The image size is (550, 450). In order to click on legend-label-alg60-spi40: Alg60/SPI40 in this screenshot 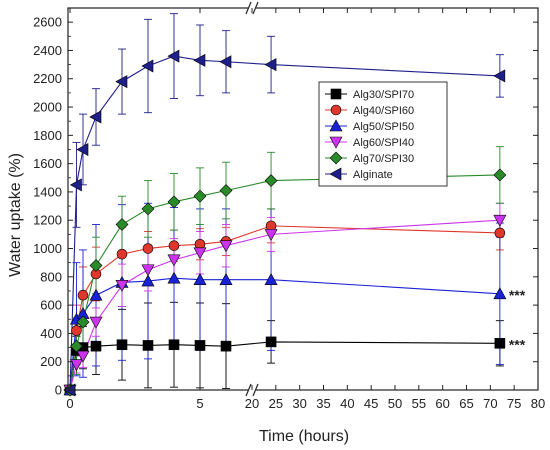, I will do `click(383, 143)`.